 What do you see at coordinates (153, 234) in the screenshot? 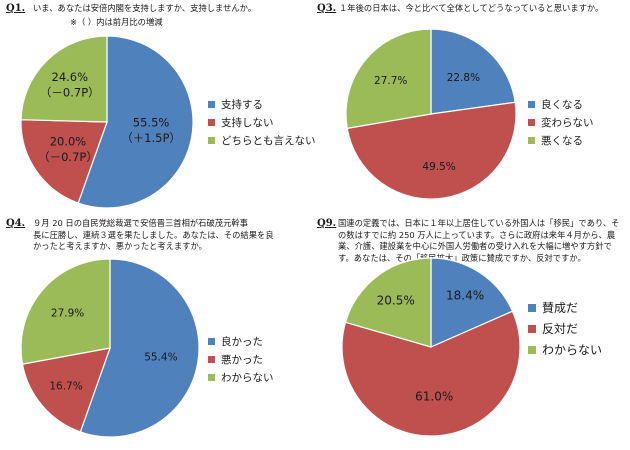
I see `question-line: 長に圧勝し、連続３選を果たしました。あなたは、その結果を良` at bounding box center [153, 234].